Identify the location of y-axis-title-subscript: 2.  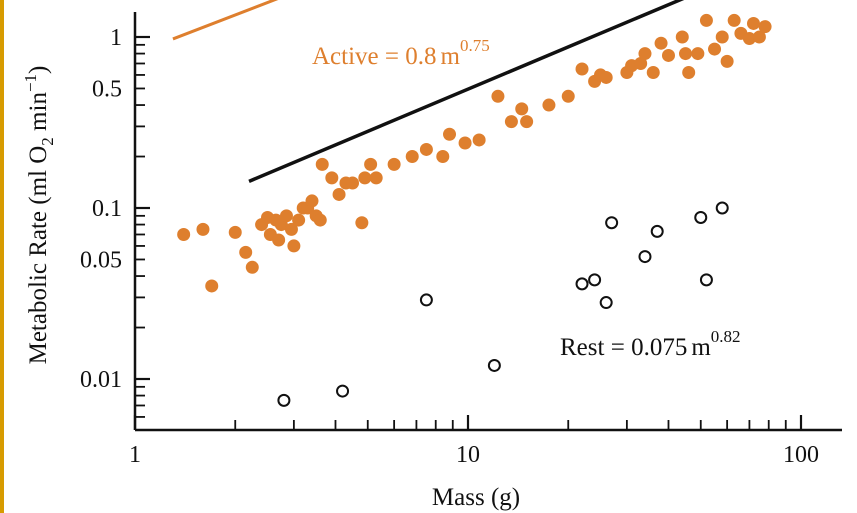
(47, 141).